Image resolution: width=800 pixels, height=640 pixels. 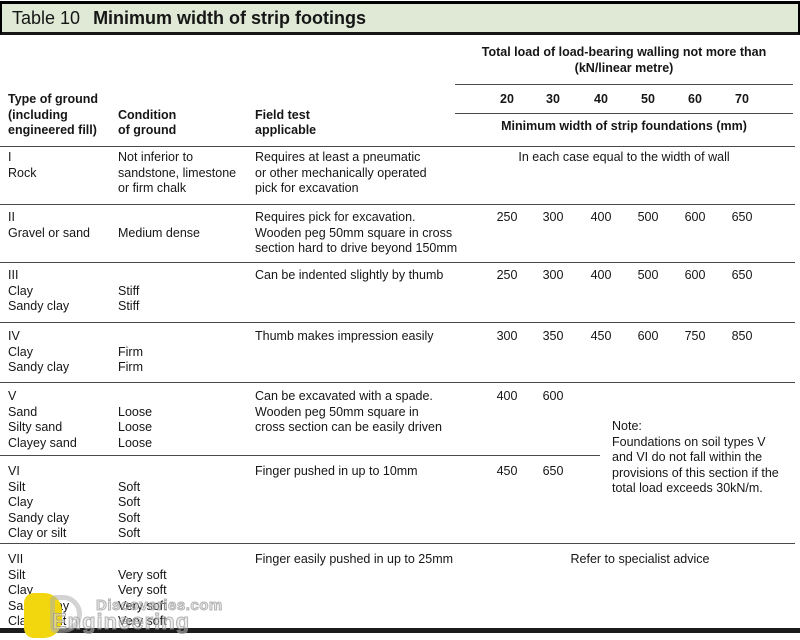 What do you see at coordinates (156, 157) in the screenshot?
I see `ground-condition: Not inferior to` at bounding box center [156, 157].